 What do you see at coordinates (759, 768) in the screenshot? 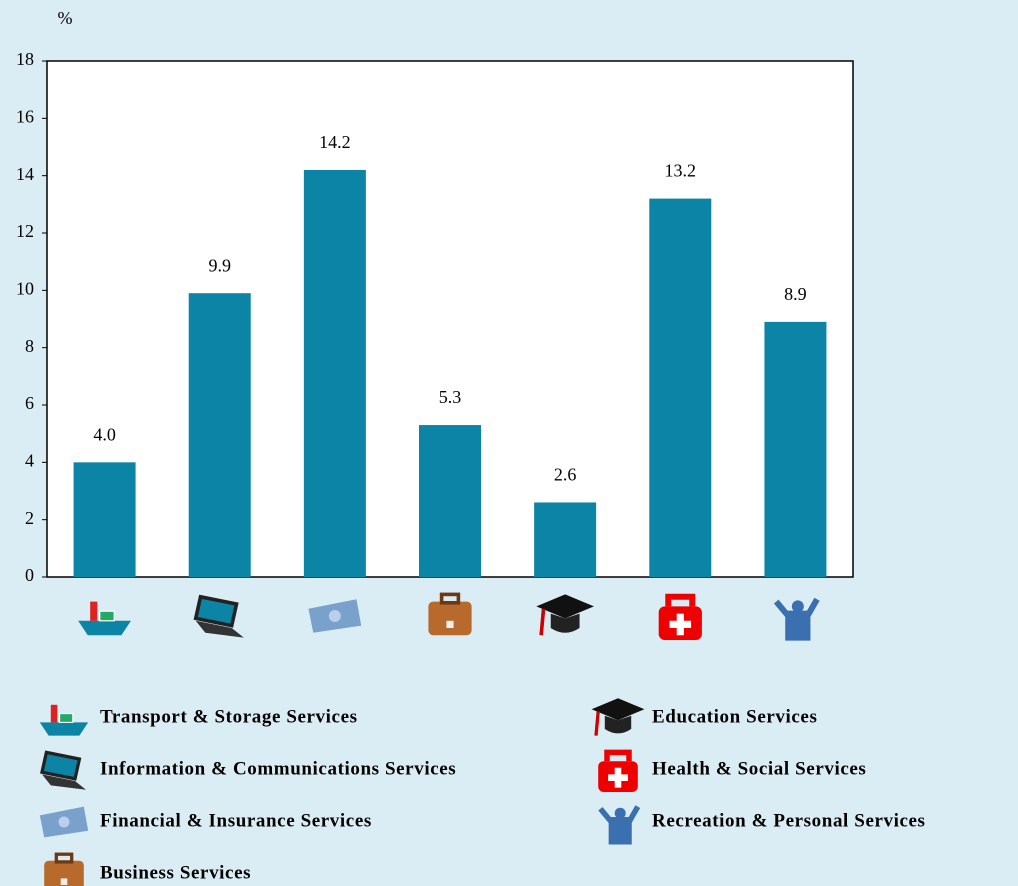
I see `legend-label: Health & Social Services` at bounding box center [759, 768].